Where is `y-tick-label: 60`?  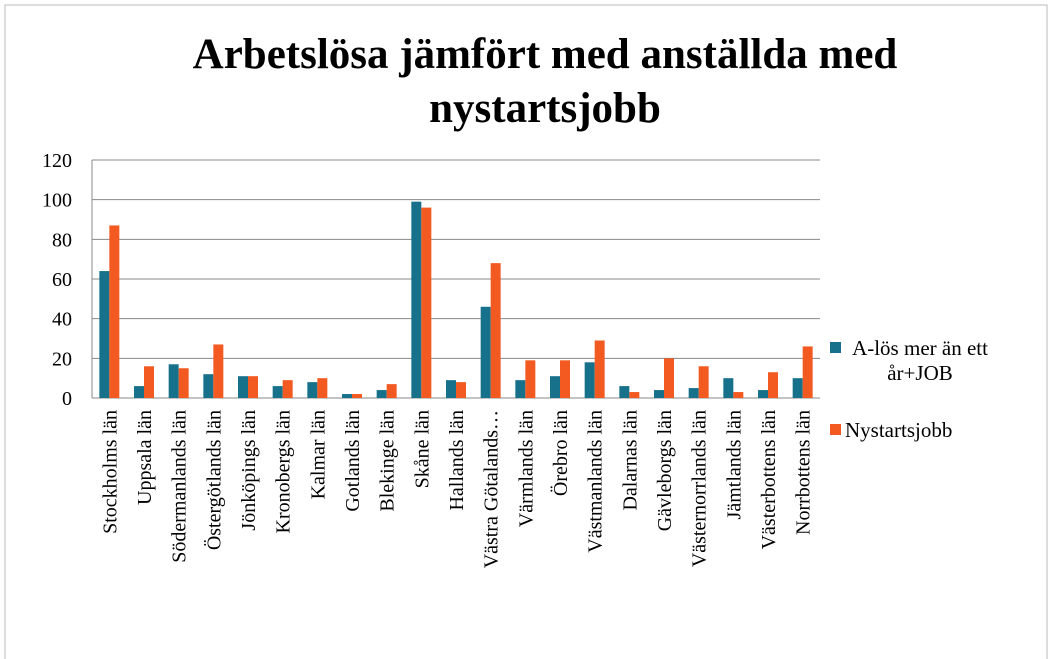
y-tick-label: 60 is located at coordinates (62, 280).